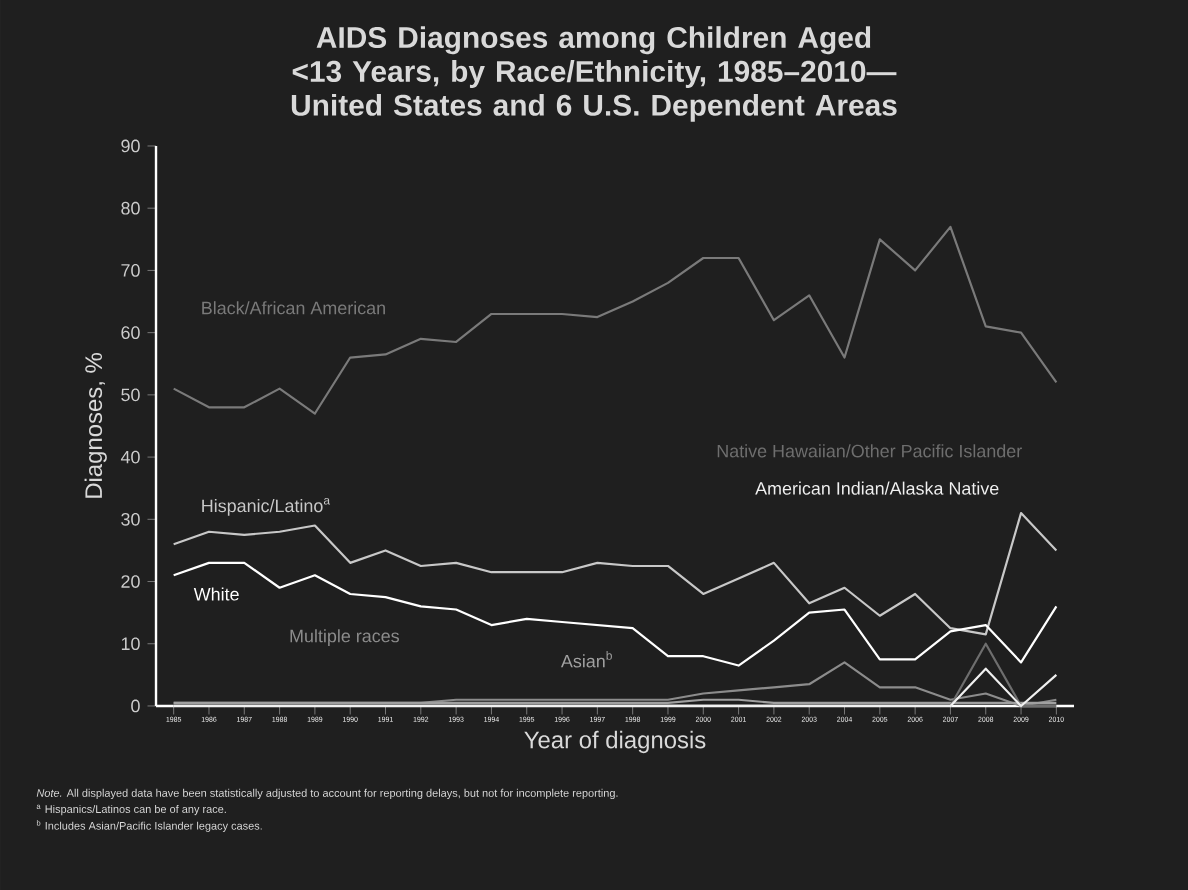 The image size is (1188, 890). What do you see at coordinates (293, 308) in the screenshot?
I see `text: Black/African American` at bounding box center [293, 308].